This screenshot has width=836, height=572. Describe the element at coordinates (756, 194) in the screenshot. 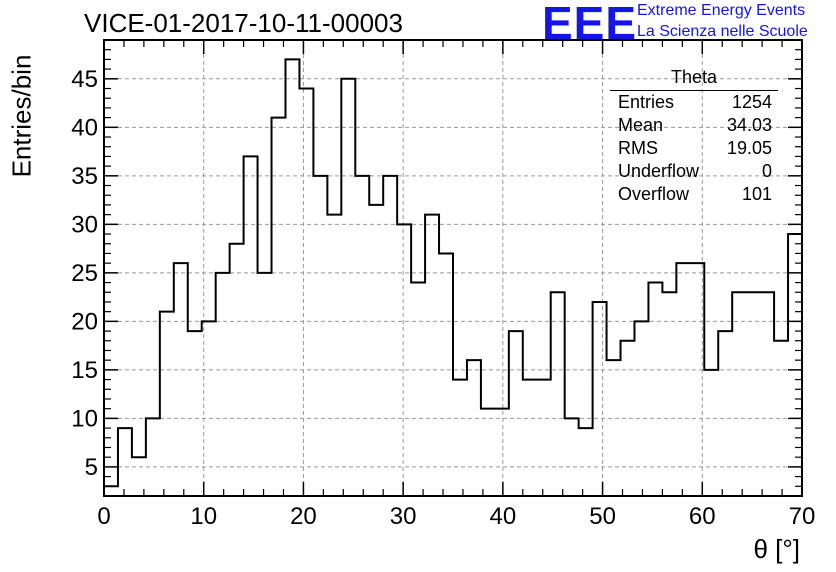

I see `stats-value: 101` at that location.